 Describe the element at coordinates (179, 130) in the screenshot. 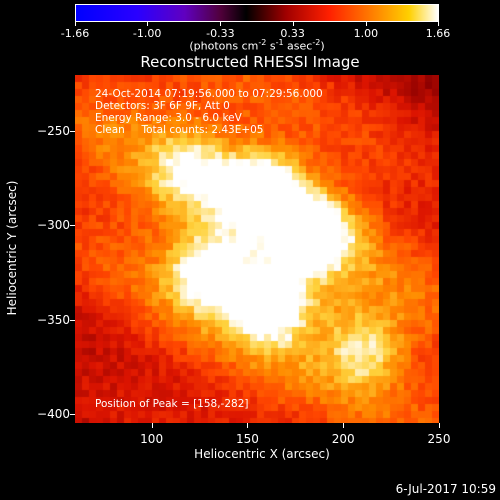

I see `counts-text: Clean Total counts: 2.43E+05` at that location.